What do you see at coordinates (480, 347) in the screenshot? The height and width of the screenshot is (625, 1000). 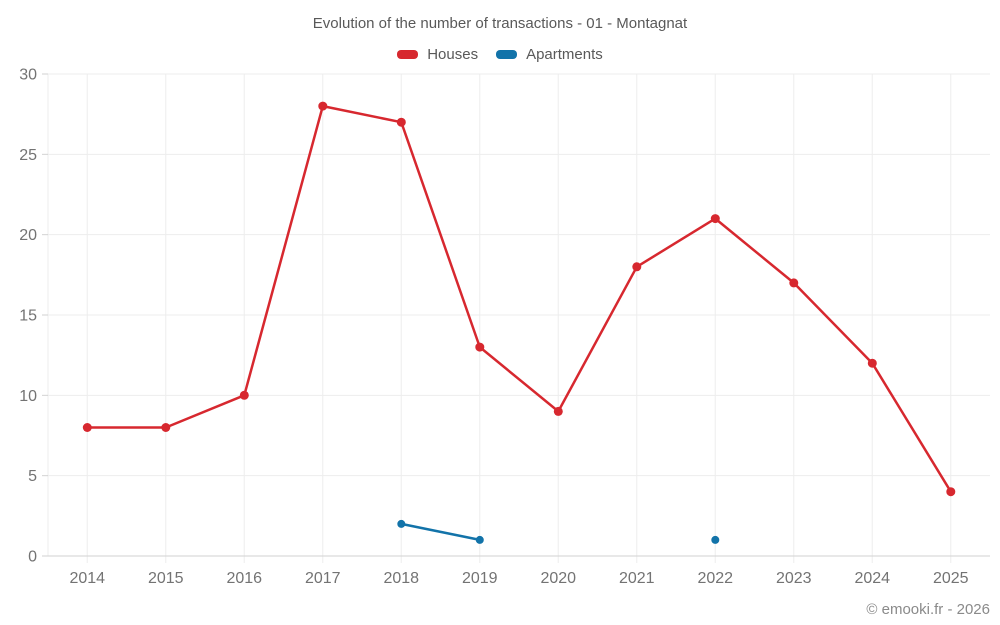 I see `houses-point-2019` at bounding box center [480, 347].